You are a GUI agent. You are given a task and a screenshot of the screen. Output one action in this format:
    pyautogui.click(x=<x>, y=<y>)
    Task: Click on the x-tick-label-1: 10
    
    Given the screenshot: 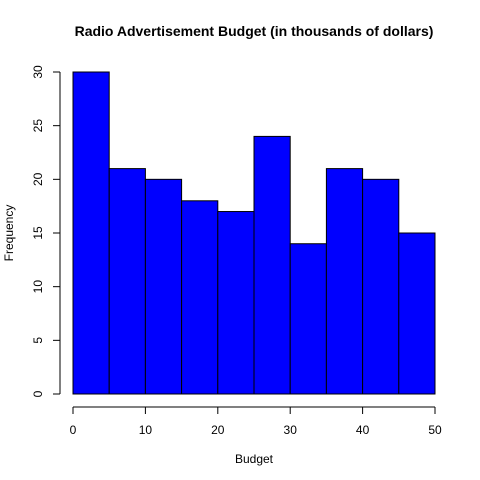 What is the action you would take?
    pyautogui.click(x=146, y=430)
    